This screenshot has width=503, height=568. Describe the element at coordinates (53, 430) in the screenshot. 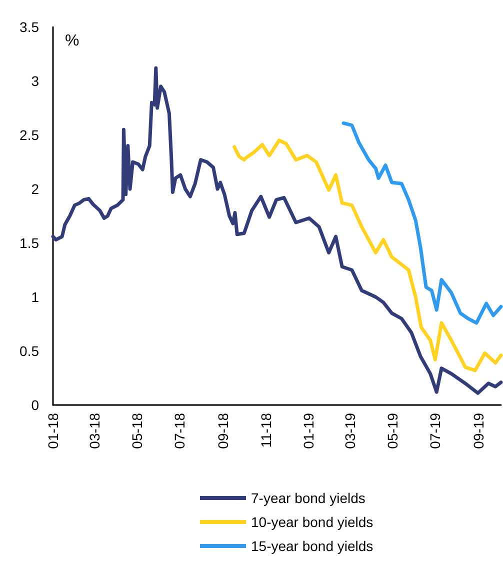

I see `x-tick-label: 01-18` at that location.